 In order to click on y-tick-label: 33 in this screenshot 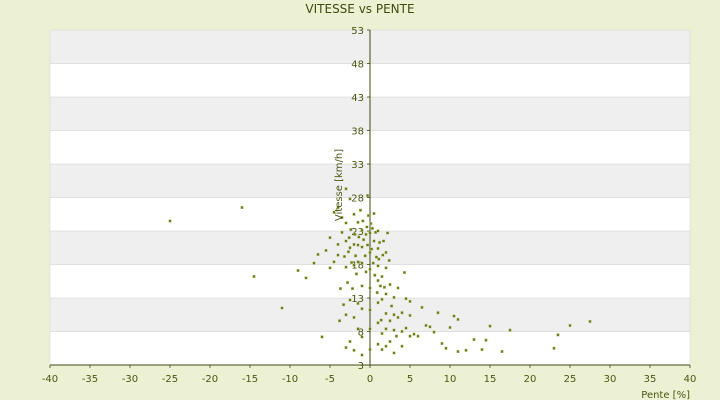, I will do `click(357, 165)`.